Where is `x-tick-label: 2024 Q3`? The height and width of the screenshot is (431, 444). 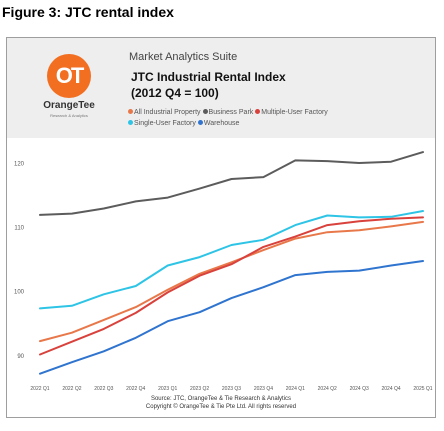 x-tick-label: 2024 Q3 is located at coordinates (359, 389).